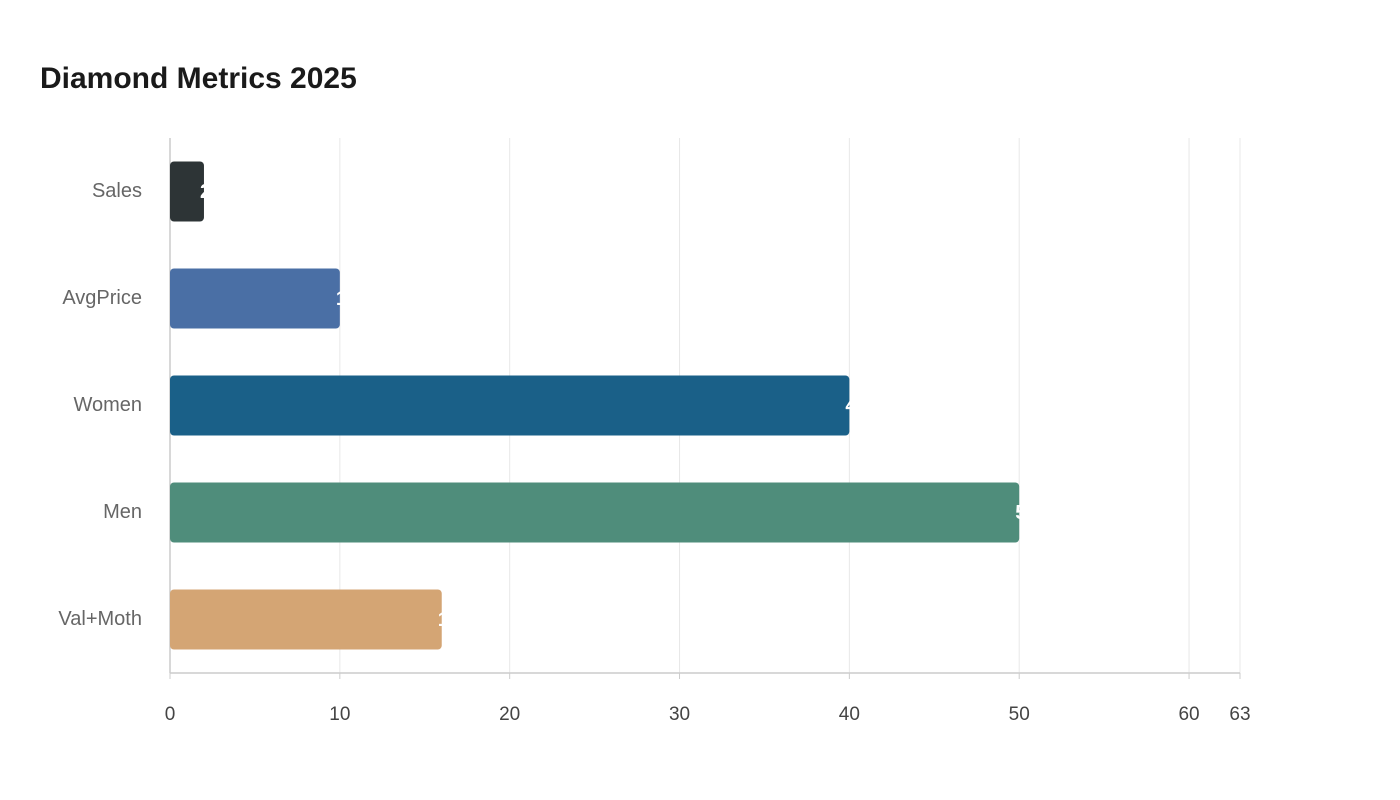 The height and width of the screenshot is (800, 1400). Describe the element at coordinates (117, 191) in the screenshot. I see `y-tick-label: Sales` at that location.